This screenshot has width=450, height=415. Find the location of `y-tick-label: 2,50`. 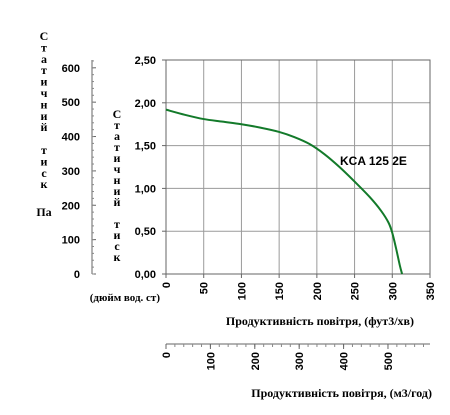

y-tick-label: 2,50 is located at coordinates (145, 61).